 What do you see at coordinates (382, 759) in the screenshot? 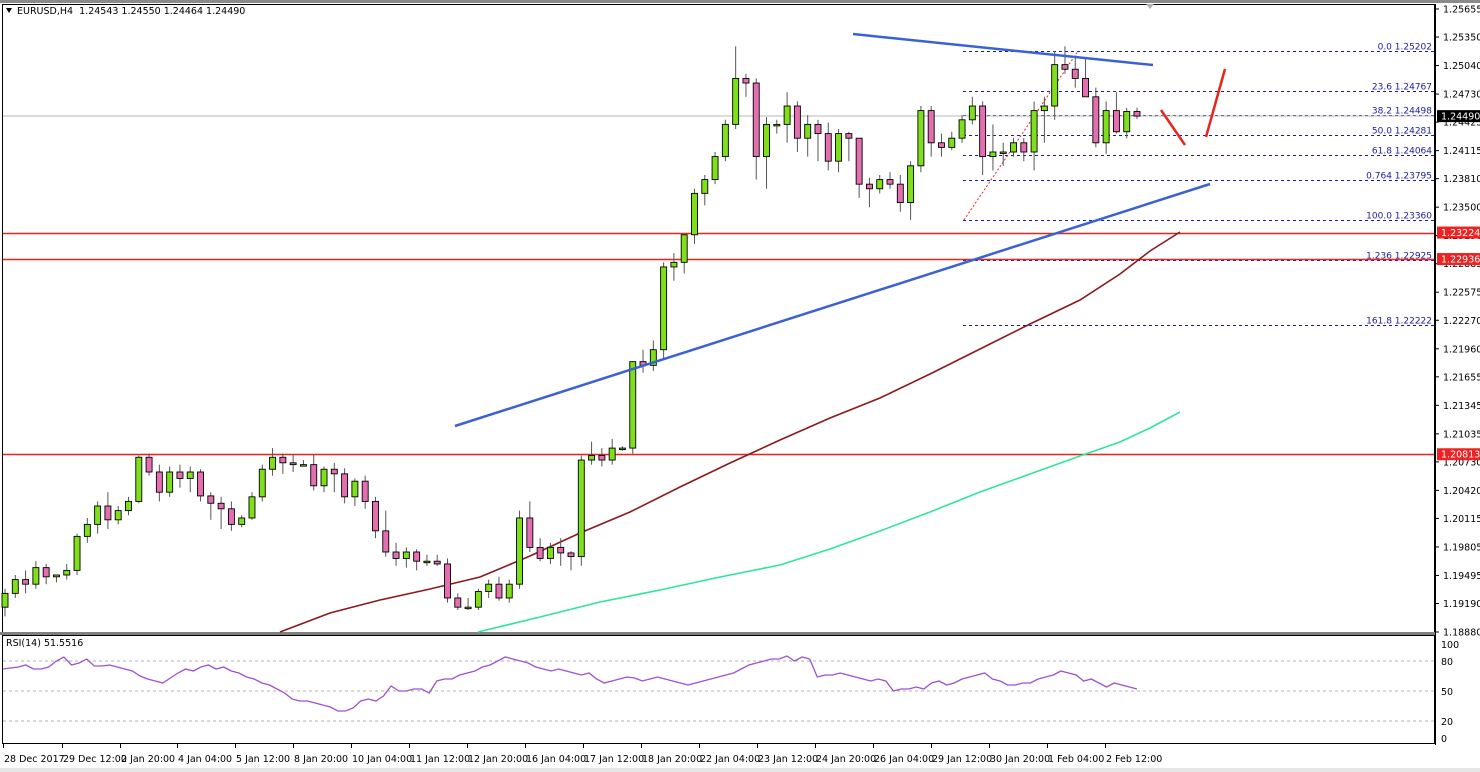
I see `time-tick-label: 10 Jan 04:00` at bounding box center [382, 759].